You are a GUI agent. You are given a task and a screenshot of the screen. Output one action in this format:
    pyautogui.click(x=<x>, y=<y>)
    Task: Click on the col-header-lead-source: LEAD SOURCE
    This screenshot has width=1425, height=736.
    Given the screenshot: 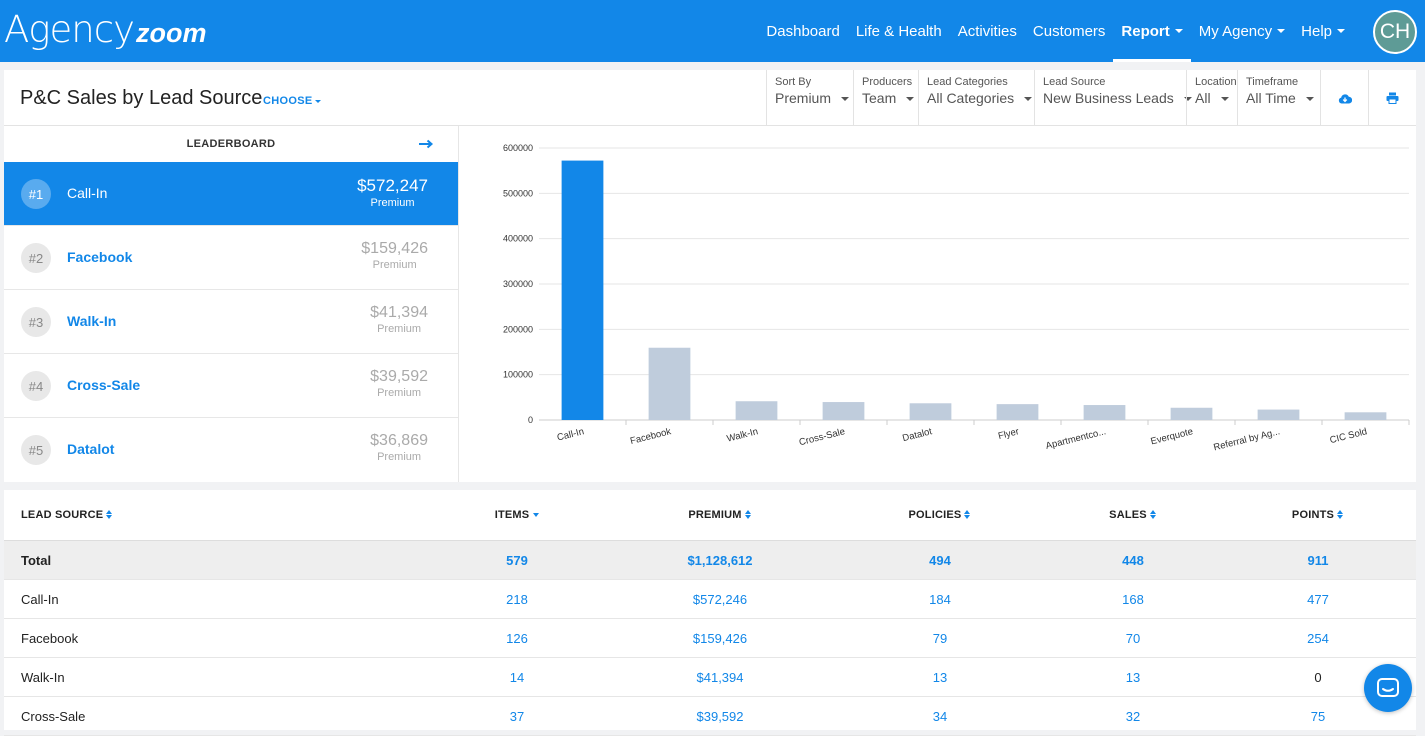 What is the action you would take?
    pyautogui.click(x=67, y=515)
    